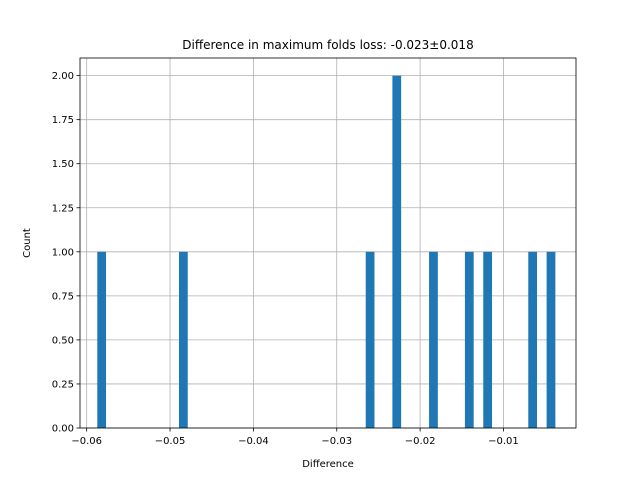 Image resolution: width=640 pixels, height=480 pixels. What do you see at coordinates (328, 464) in the screenshot?
I see `x-axis-label: Difference` at bounding box center [328, 464].